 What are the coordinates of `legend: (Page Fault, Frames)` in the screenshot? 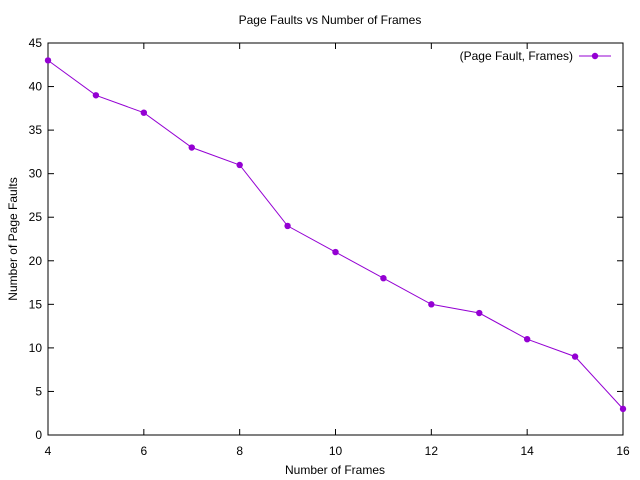 It's located at (535, 56).